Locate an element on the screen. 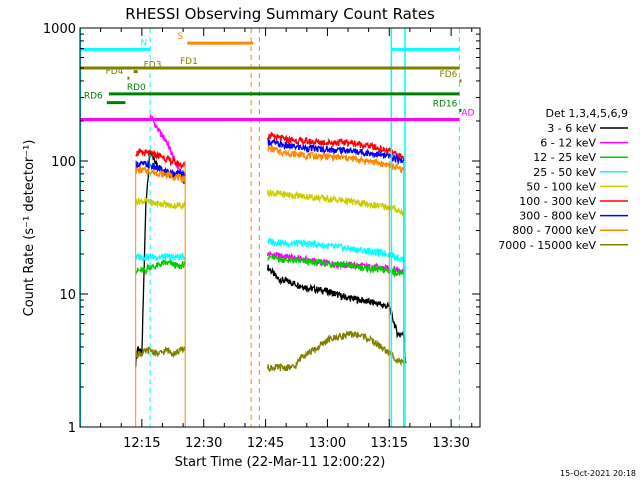 The image size is (640, 480). legend-label: 12 - 25 keV is located at coordinates (564, 157).